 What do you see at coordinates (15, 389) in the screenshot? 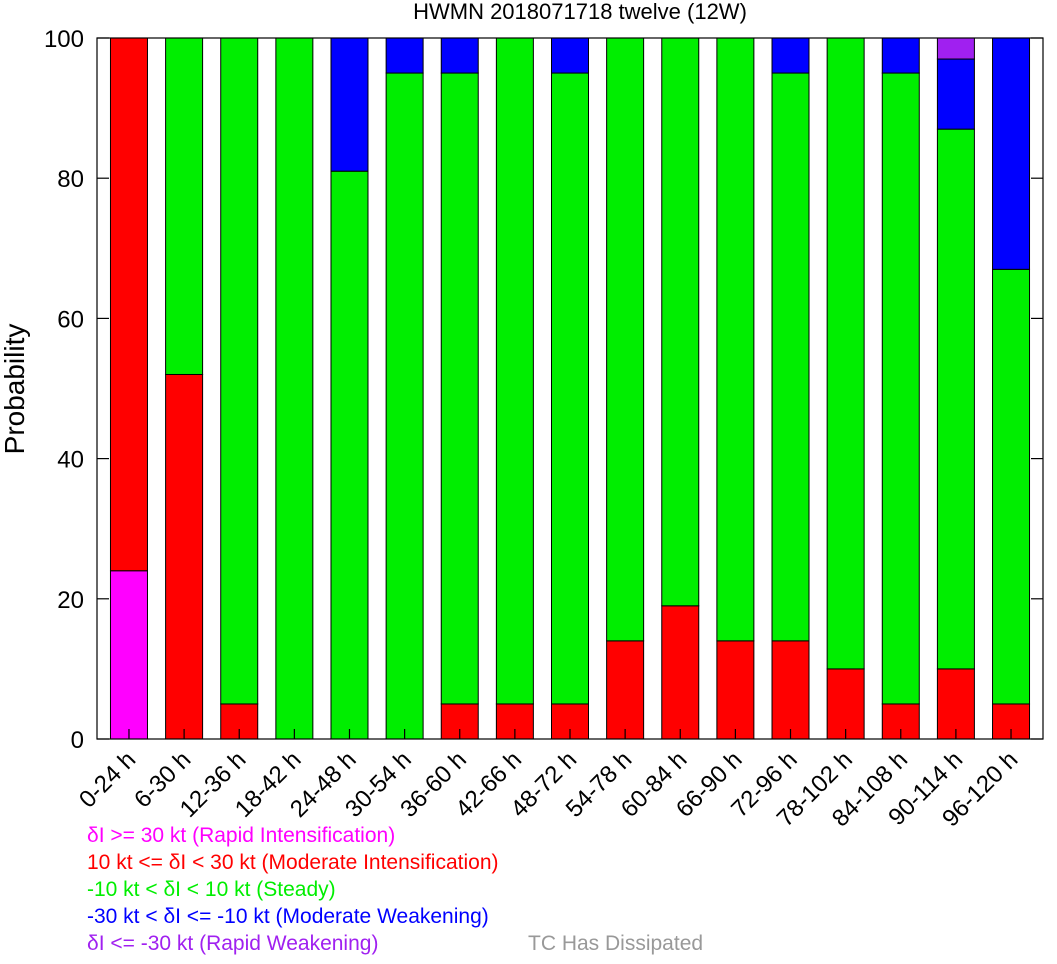
I see `y-axis-label: Probability` at bounding box center [15, 389].